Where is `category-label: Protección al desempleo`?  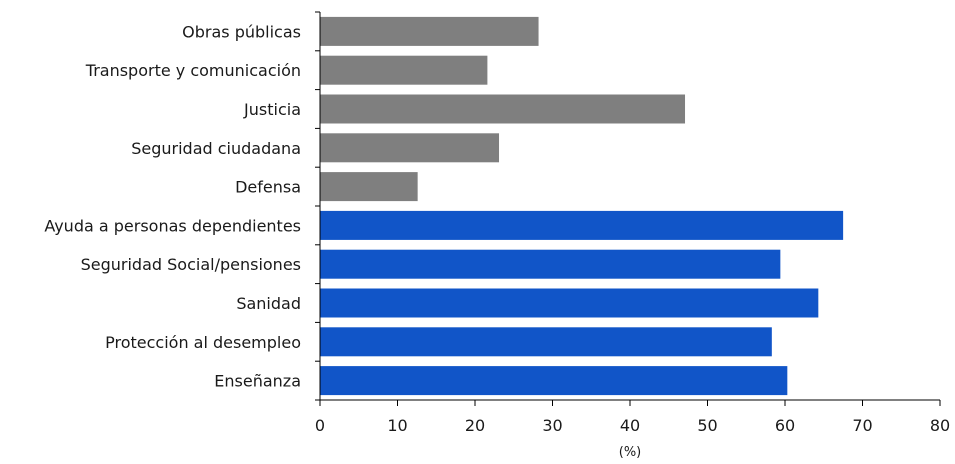
category-label: Protección al desempleo is located at coordinates (203, 342).